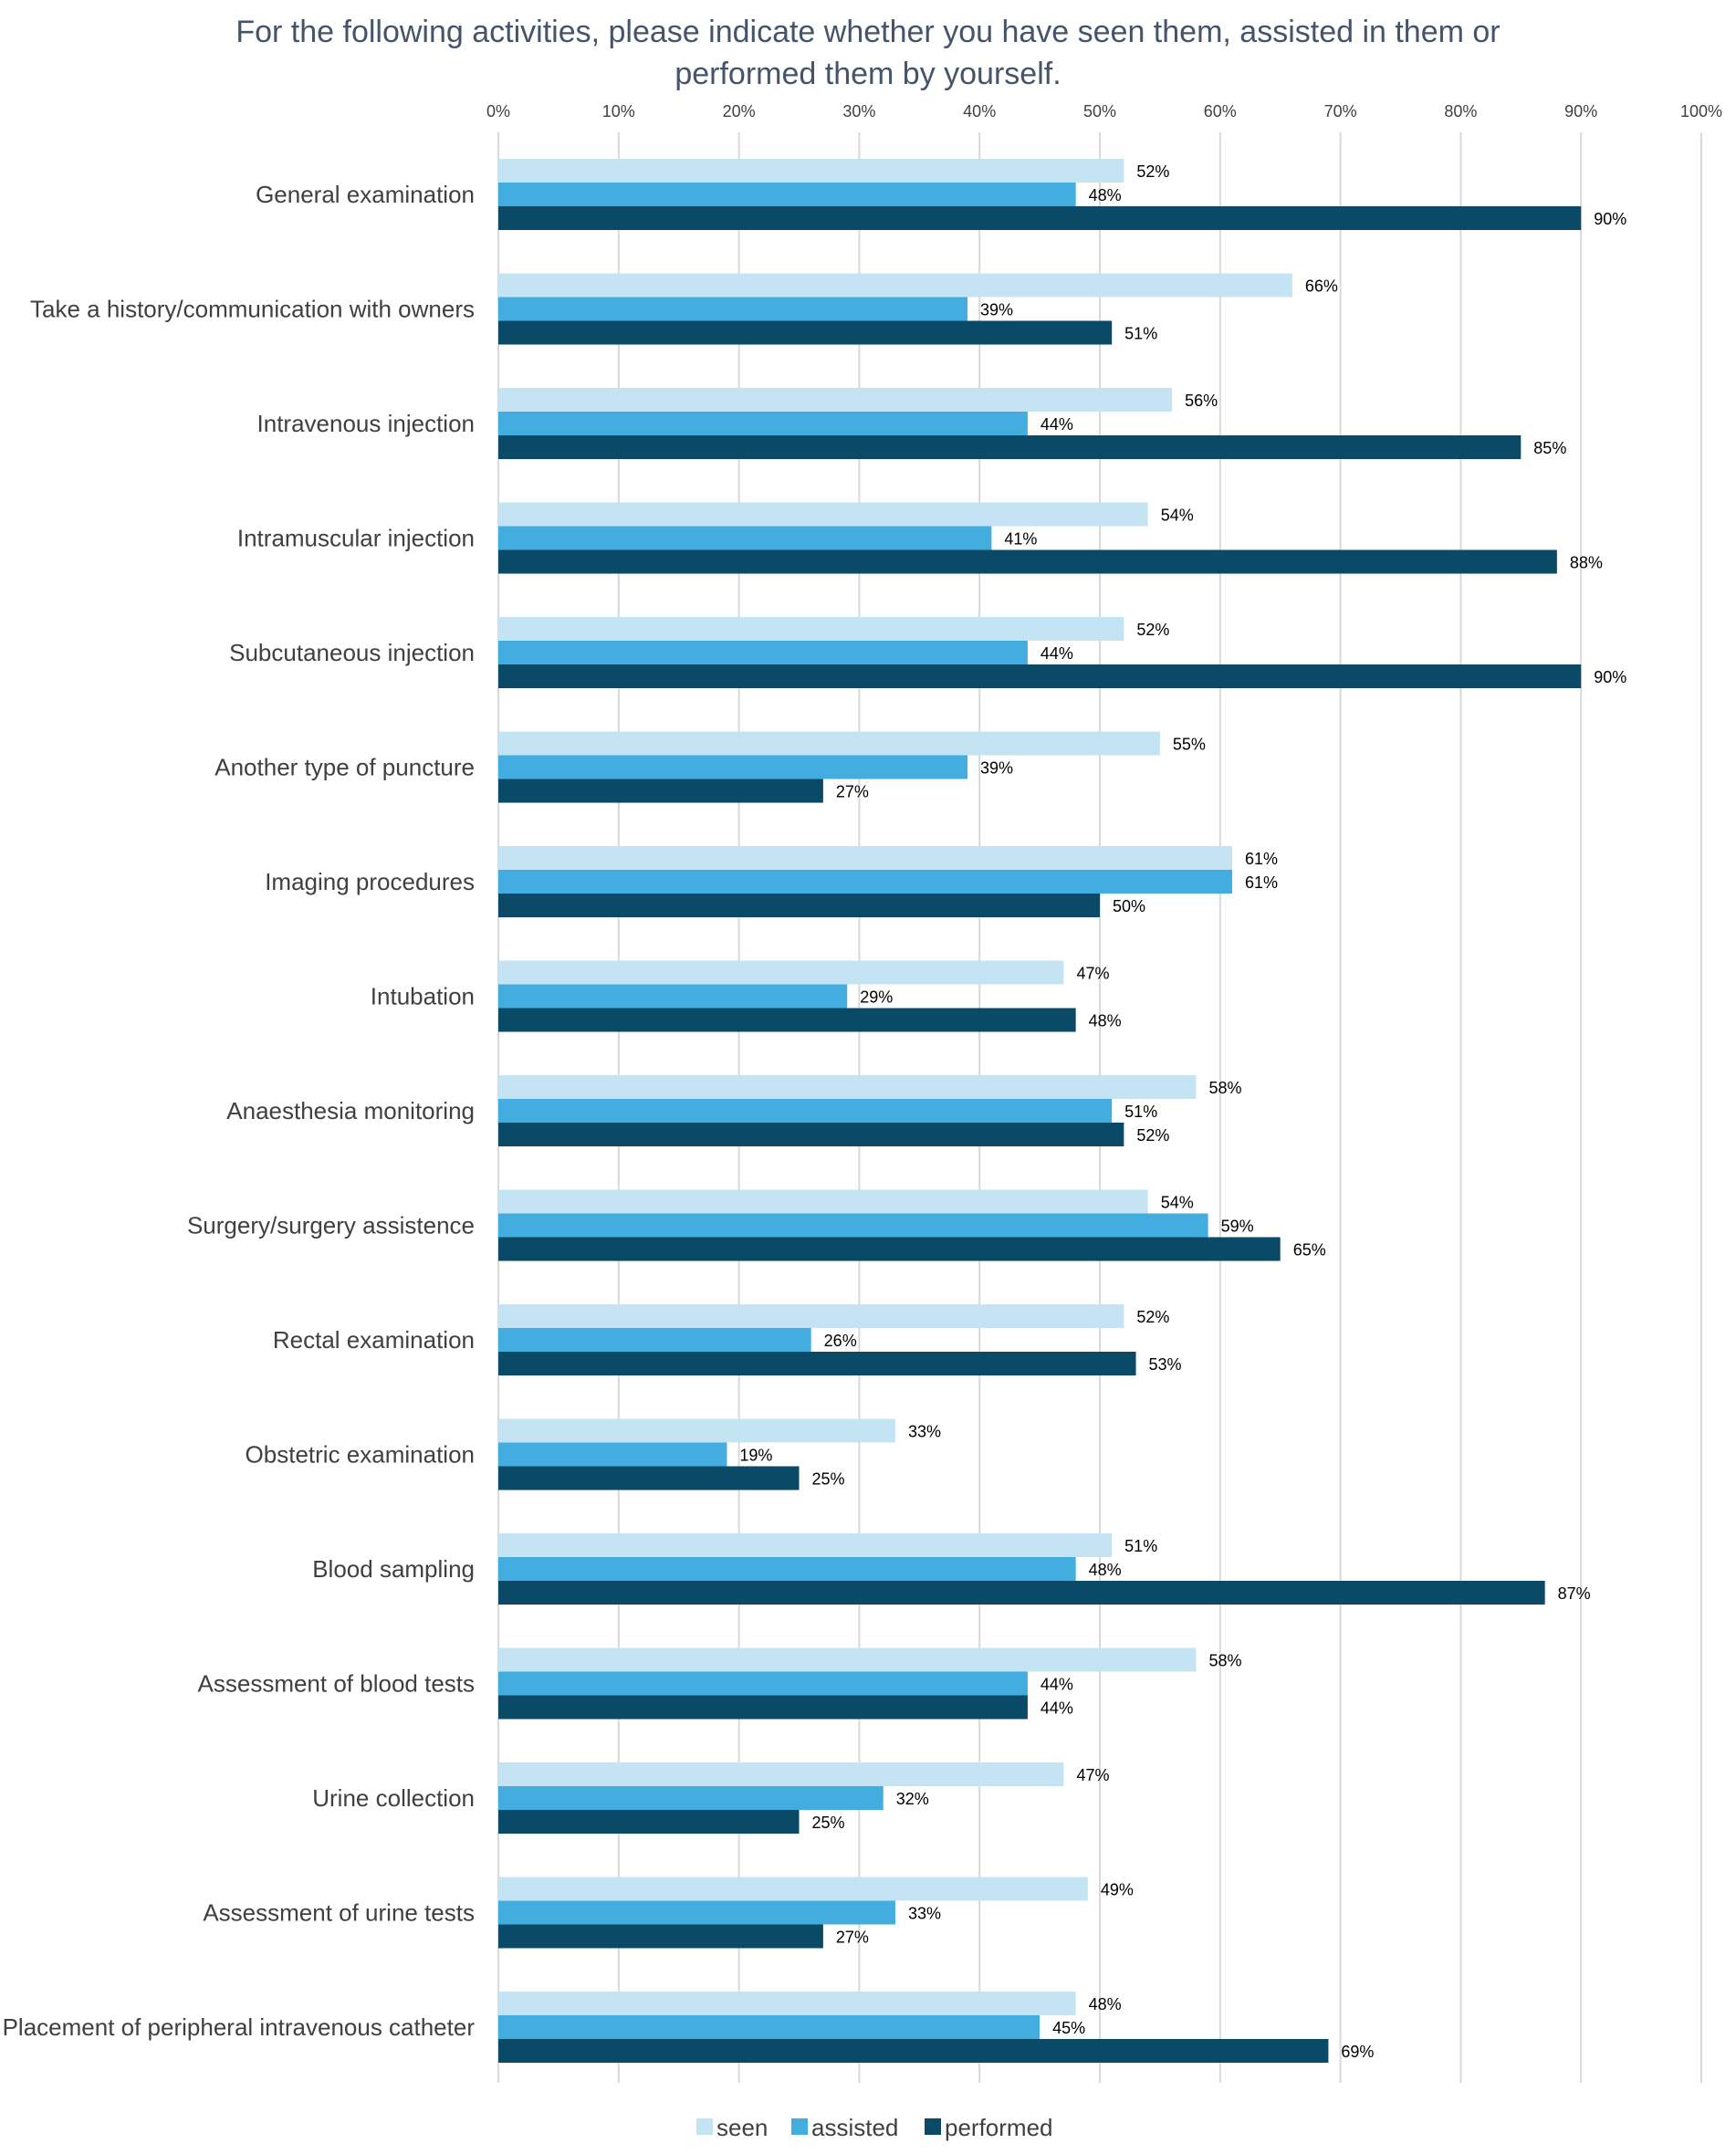  What do you see at coordinates (498, 111) in the screenshot?
I see `x-tick-label: 0%` at bounding box center [498, 111].